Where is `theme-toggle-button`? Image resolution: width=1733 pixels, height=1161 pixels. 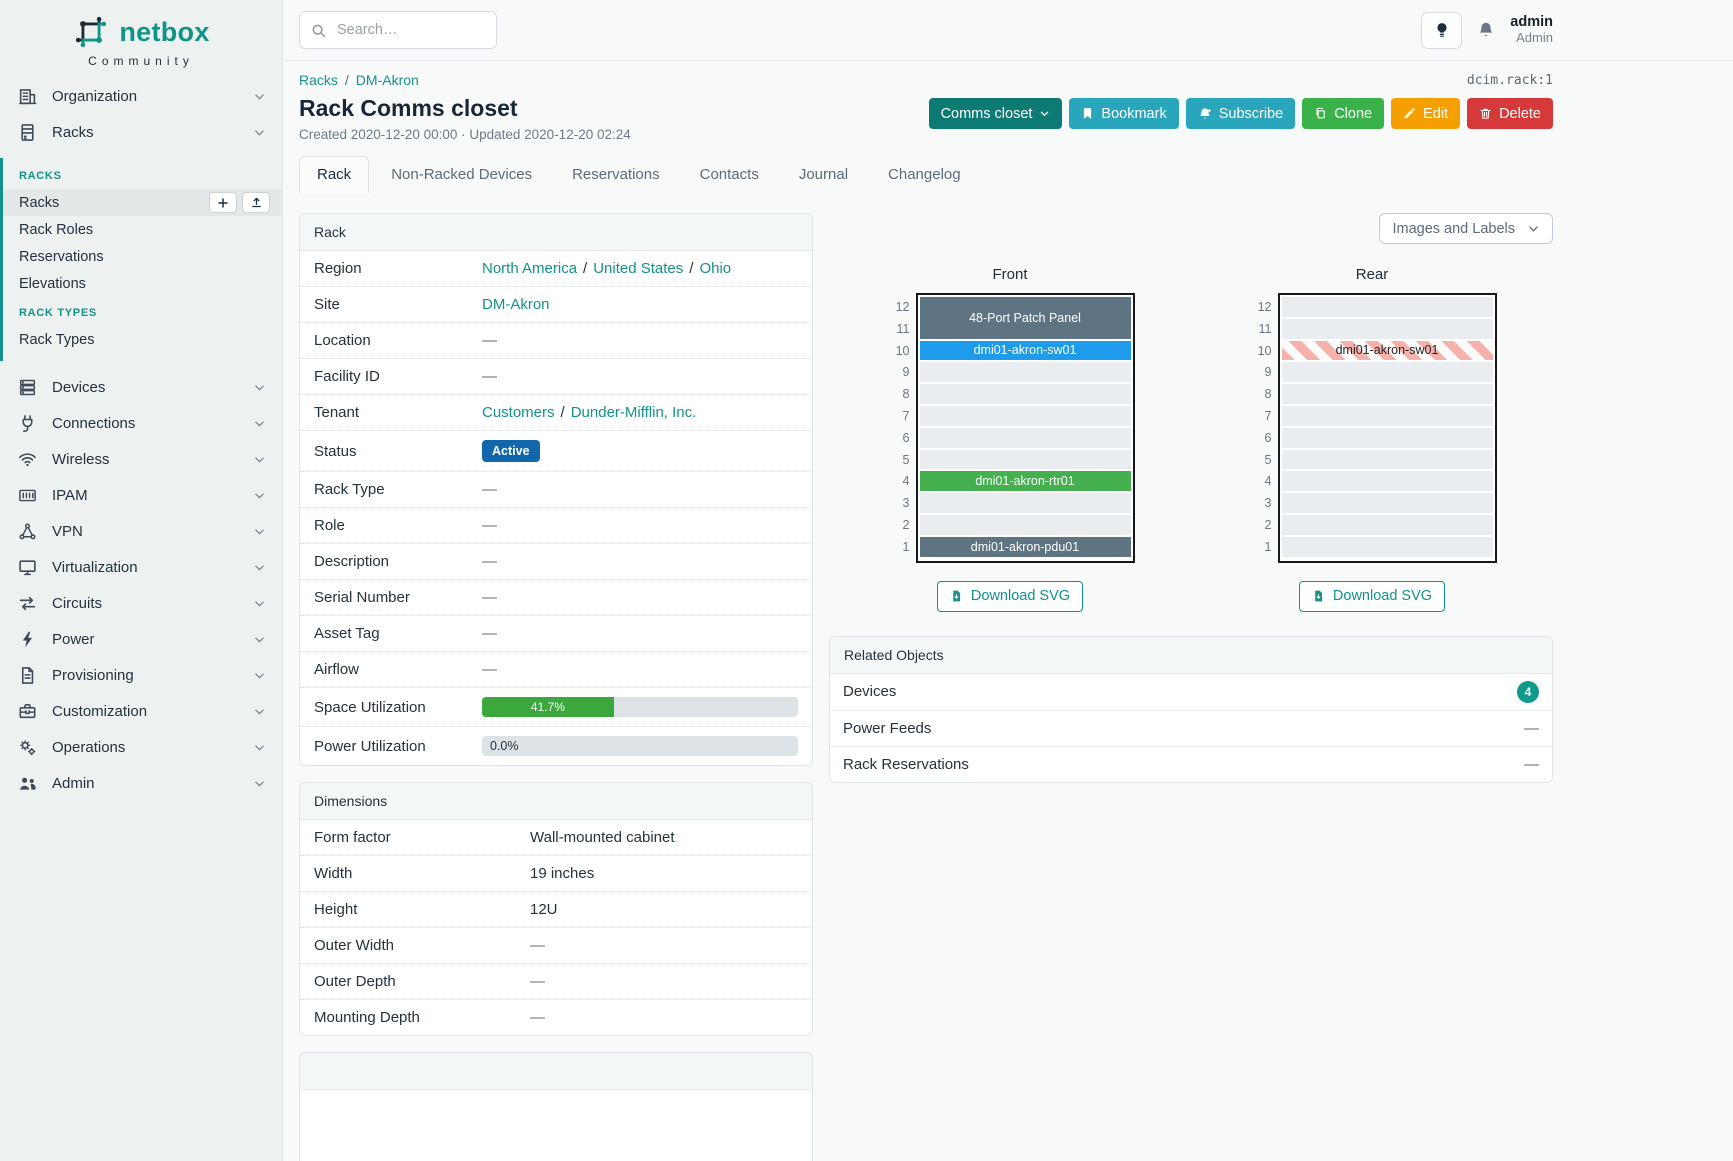 theme-toggle-button is located at coordinates (1442, 30).